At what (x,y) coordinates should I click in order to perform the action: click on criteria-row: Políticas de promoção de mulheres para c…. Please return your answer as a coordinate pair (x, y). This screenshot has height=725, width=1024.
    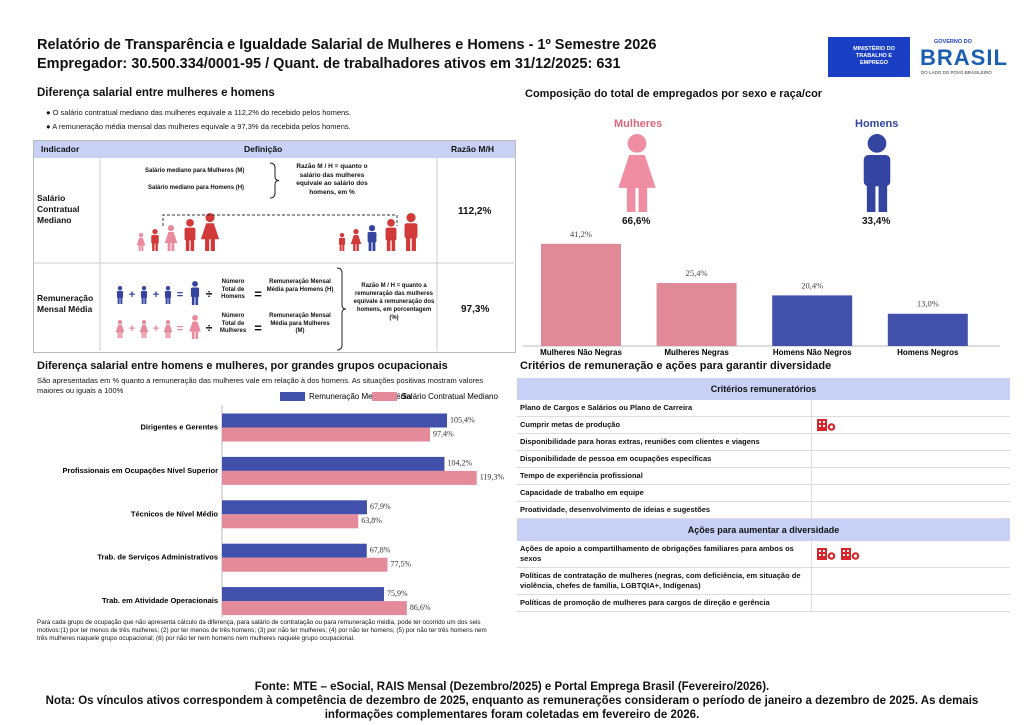
    Looking at the image, I should click on (763, 603).